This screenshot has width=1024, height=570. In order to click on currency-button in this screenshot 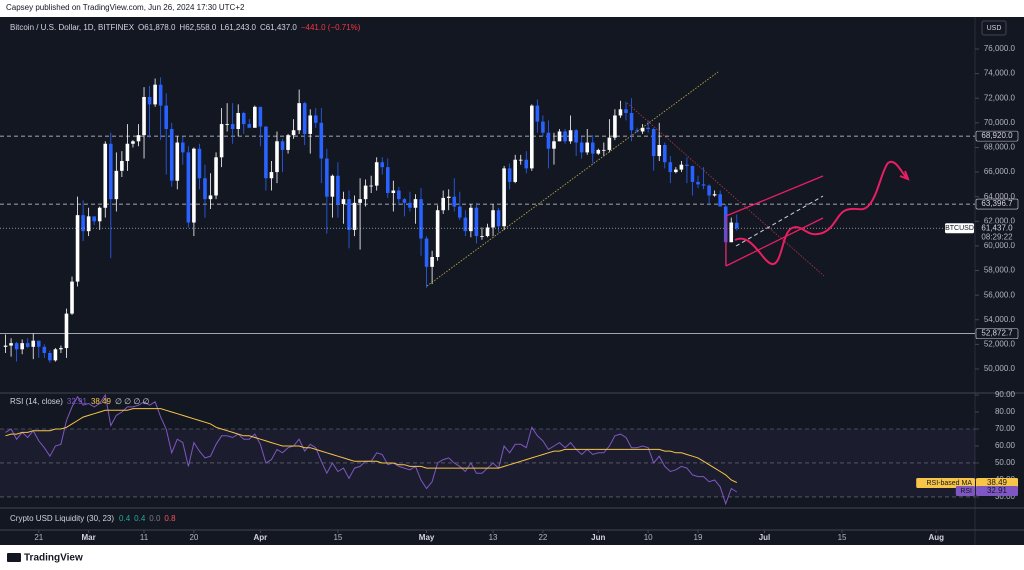, I will do `click(994, 28)`.